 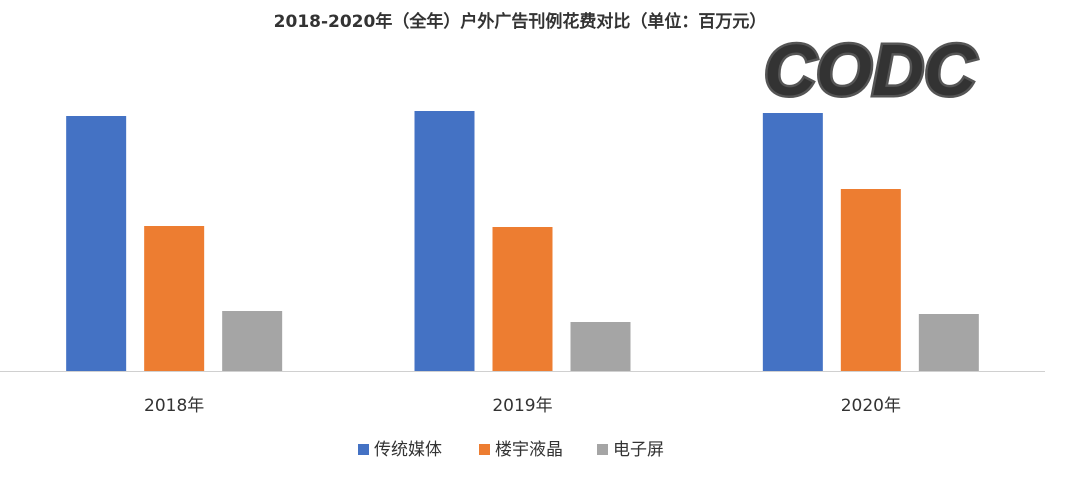 What do you see at coordinates (522, 406) in the screenshot?
I see `x-tick-label: 2019年` at bounding box center [522, 406].